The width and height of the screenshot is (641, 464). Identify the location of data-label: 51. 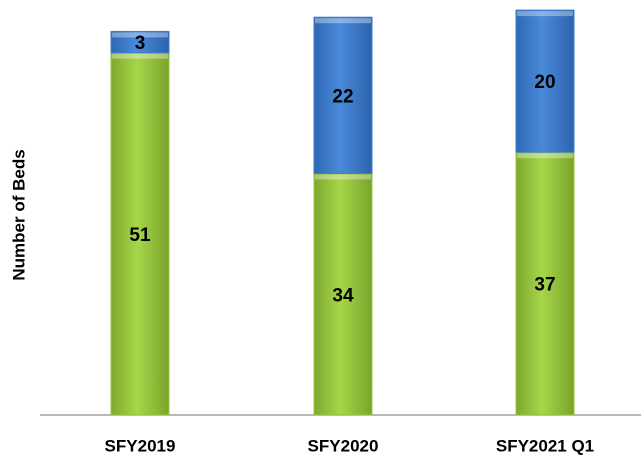
(140, 235).